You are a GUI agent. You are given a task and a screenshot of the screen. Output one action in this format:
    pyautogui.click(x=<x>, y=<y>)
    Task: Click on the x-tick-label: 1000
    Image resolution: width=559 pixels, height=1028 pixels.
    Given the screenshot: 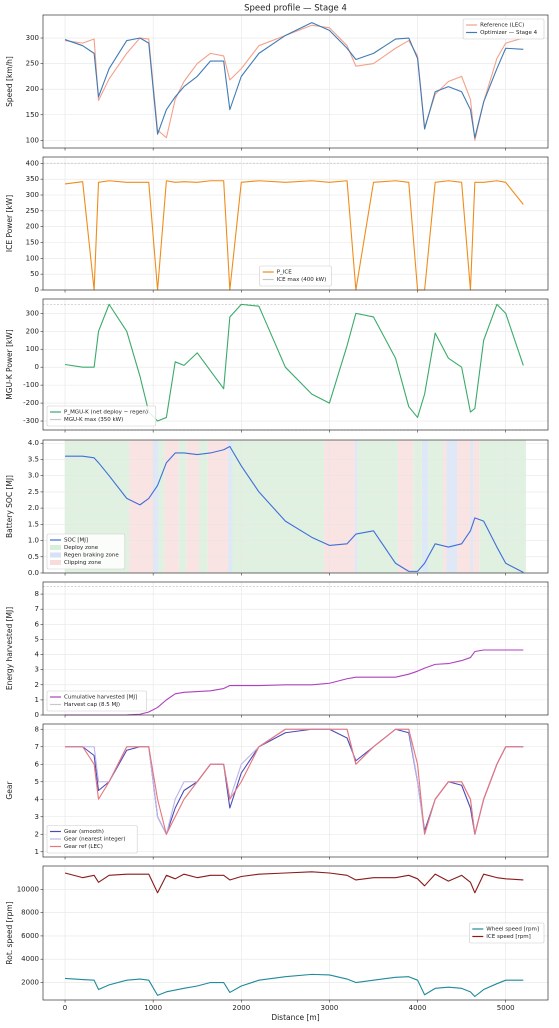 What is the action you would take?
    pyautogui.click(x=153, y=1008)
    